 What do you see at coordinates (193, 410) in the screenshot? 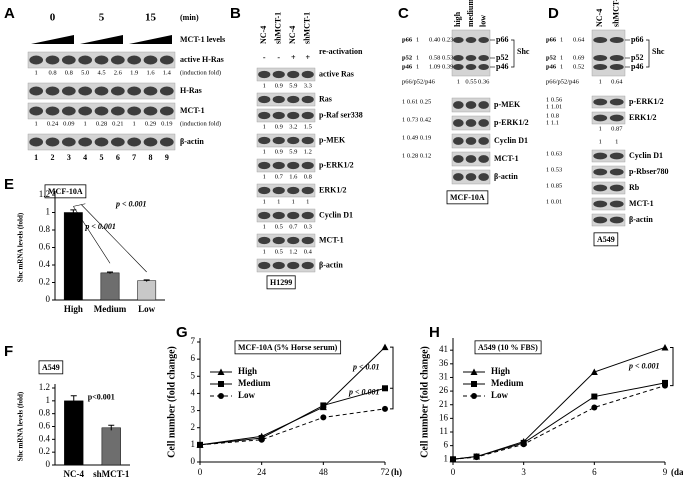
I see `y-tick-label: 3` at bounding box center [193, 410].